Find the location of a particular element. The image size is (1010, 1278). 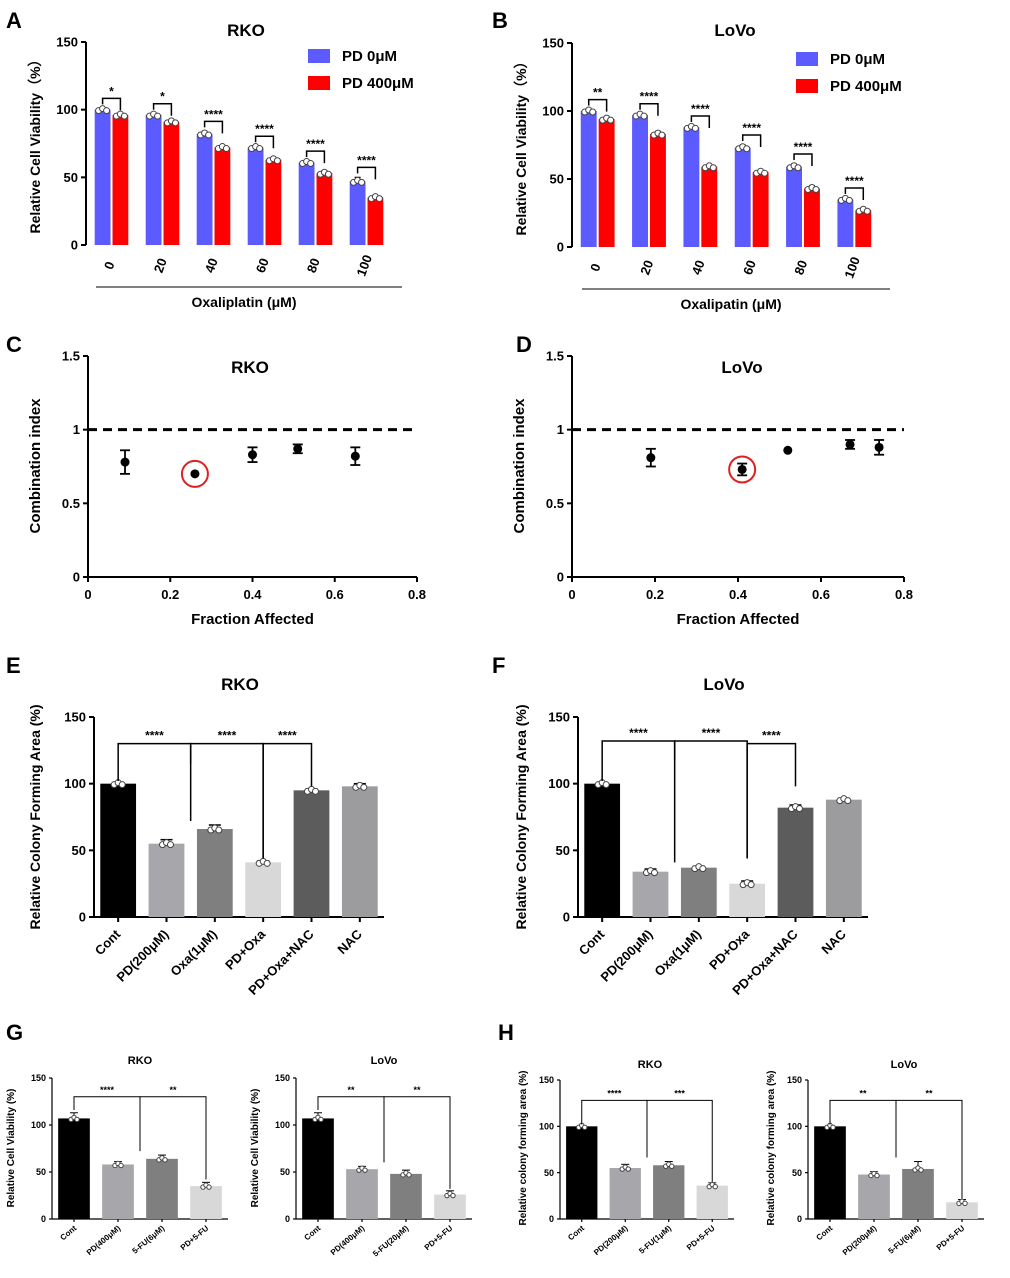

panel-letter: B is located at coordinates (500, 20).